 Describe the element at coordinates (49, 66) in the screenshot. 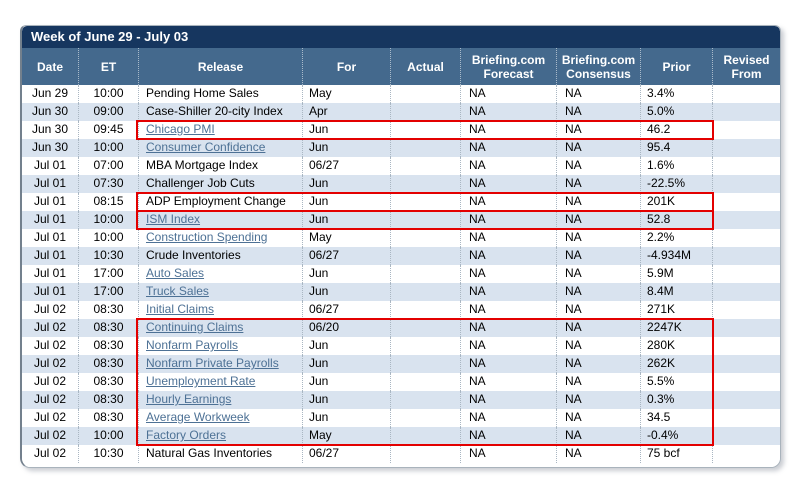

I see `column-header-date: Date` at that location.